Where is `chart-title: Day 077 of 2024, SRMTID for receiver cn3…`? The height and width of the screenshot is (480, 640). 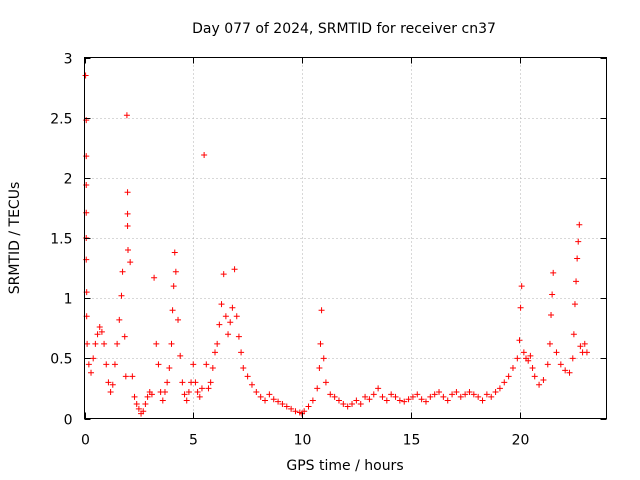
chart-title: Day 077 of 2024, SRMTID for receiver cn3… is located at coordinates (344, 29).